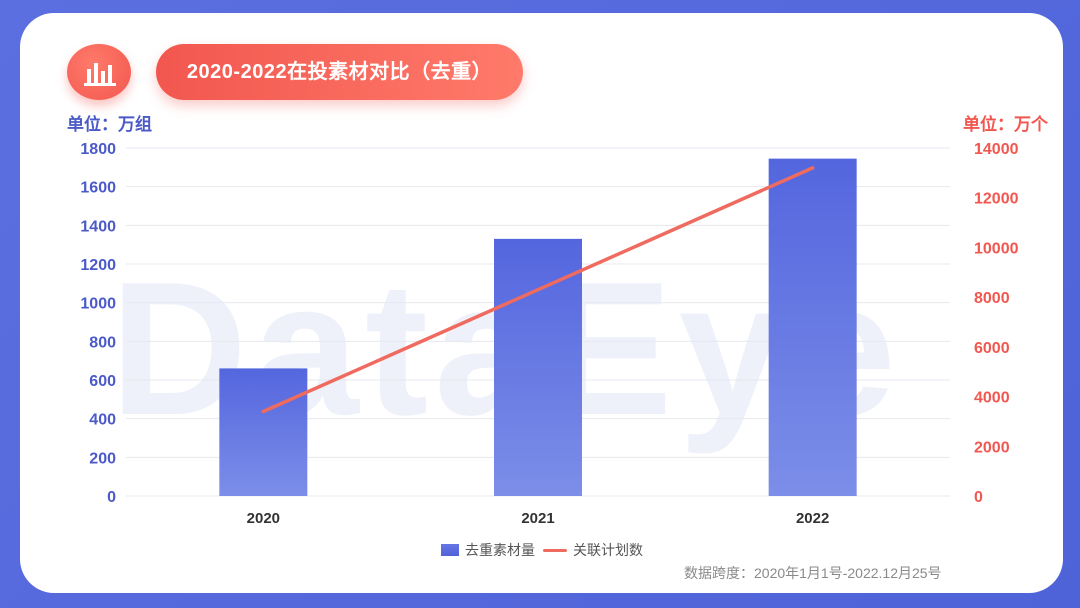 The height and width of the screenshot is (608, 1080). Describe the element at coordinates (538, 367) in the screenshot. I see `bar-2021` at that location.